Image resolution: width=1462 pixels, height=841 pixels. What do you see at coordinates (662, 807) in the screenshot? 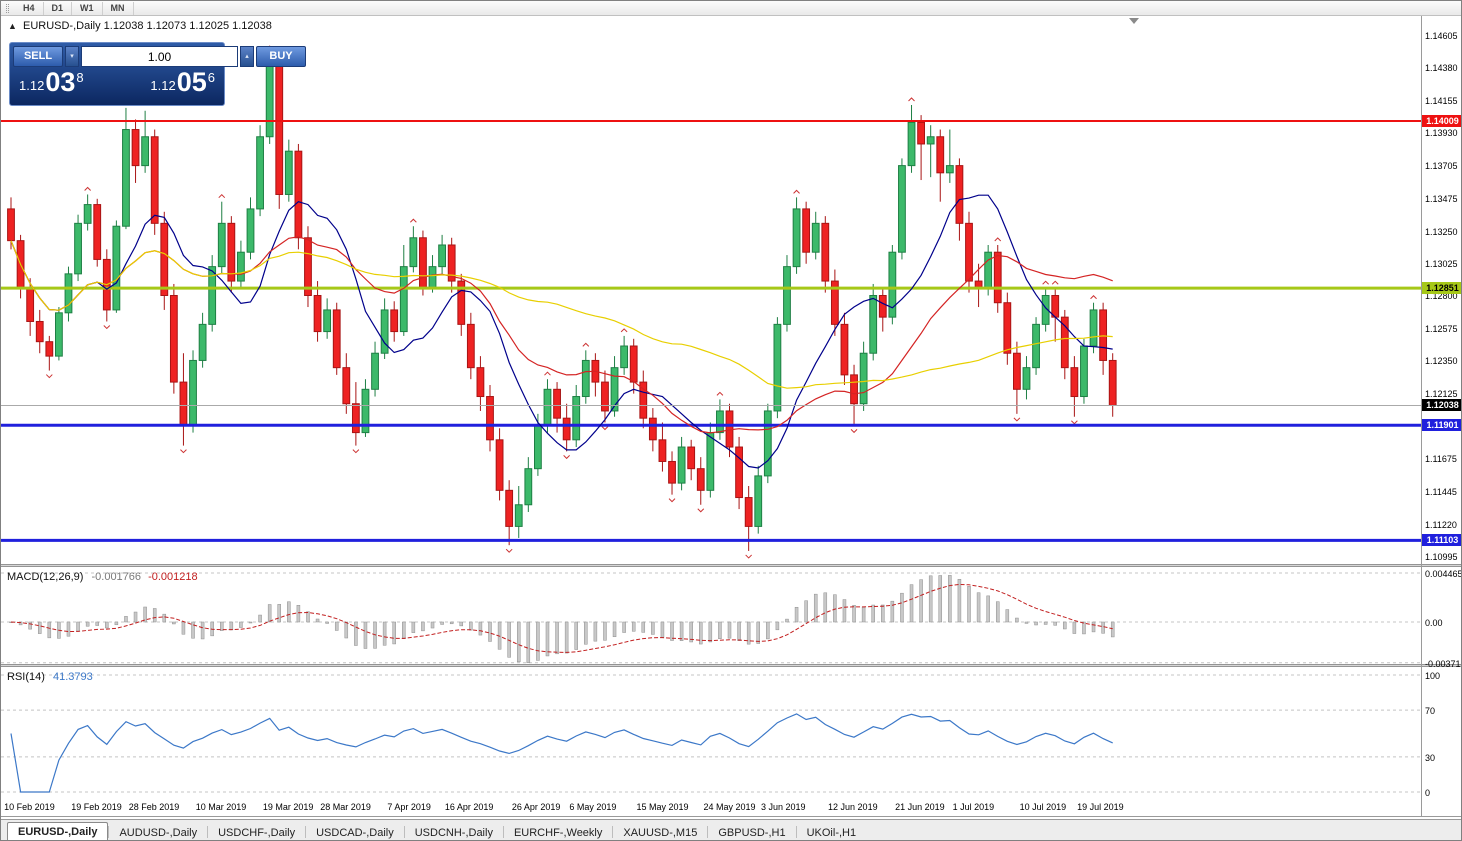
I see `date-axis-label: 15 May 2019` at bounding box center [662, 807].